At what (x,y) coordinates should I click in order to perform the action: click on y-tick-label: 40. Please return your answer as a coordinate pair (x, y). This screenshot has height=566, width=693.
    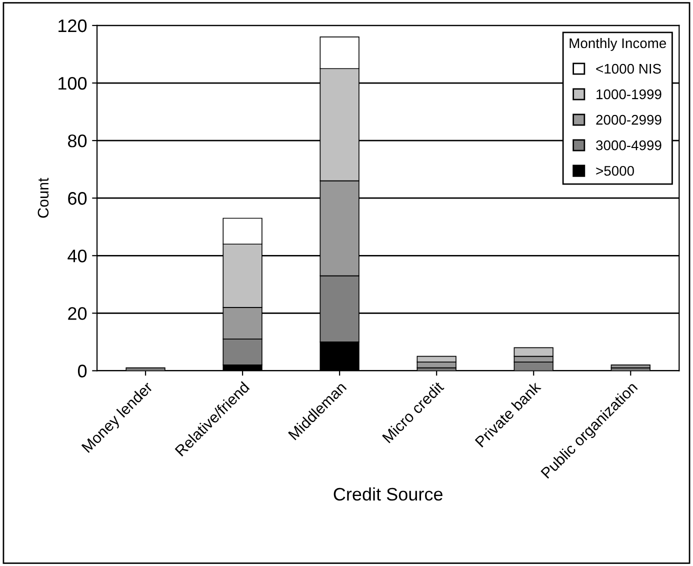
    Looking at the image, I should click on (77, 256).